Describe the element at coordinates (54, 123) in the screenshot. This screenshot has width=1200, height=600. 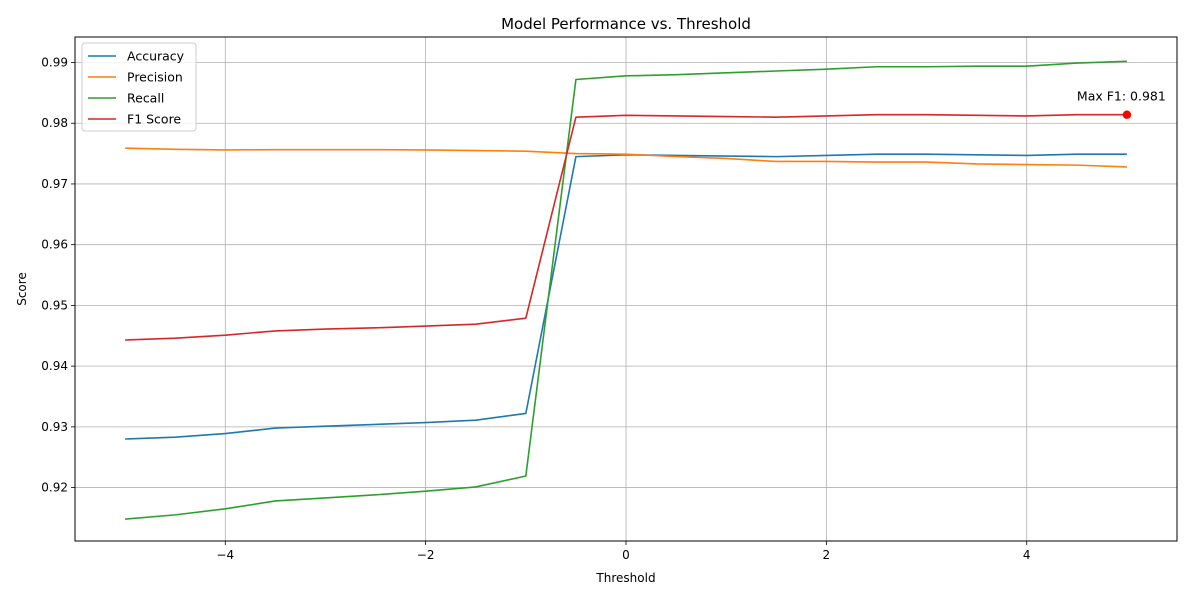
I see `y-tick-label: 0.98` at that location.